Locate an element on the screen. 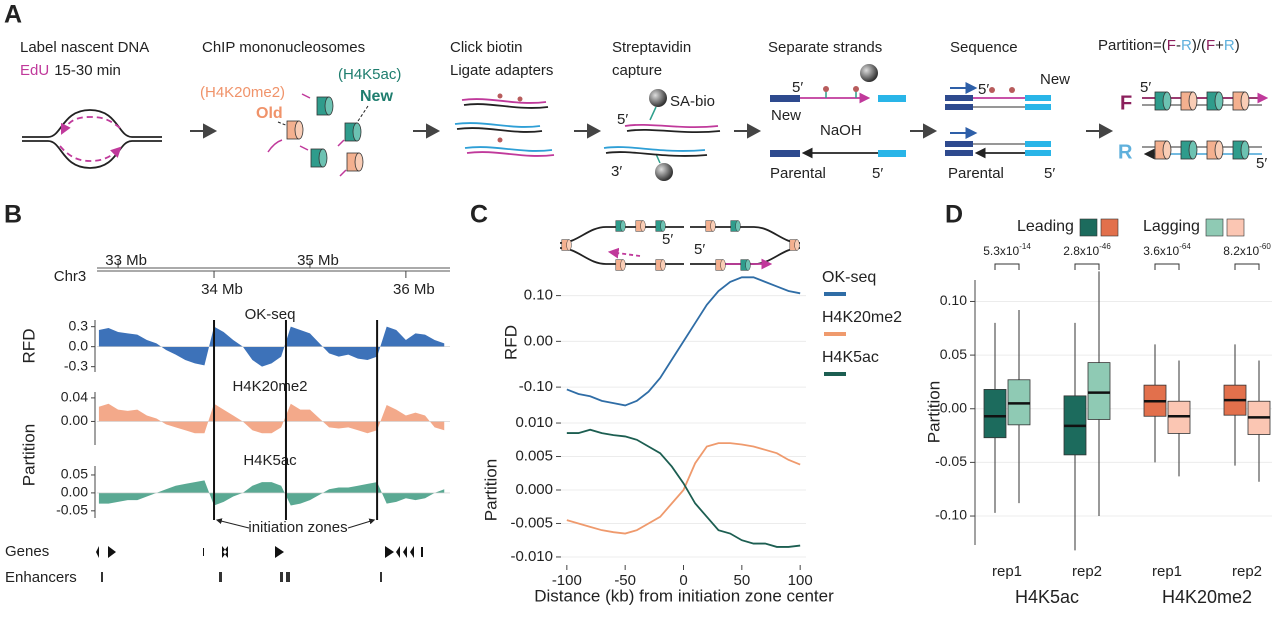 This screenshot has width=1280, height=618. formula-part: Partition=( is located at coordinates (1132, 45).